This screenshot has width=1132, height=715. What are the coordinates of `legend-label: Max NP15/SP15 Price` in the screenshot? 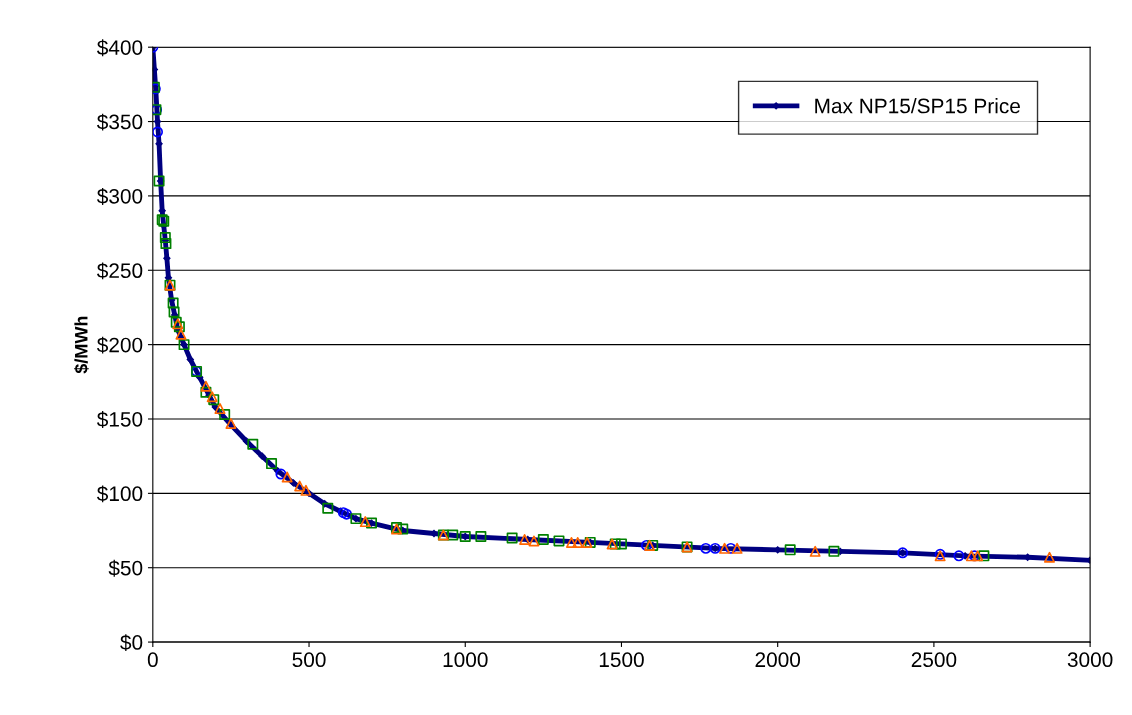 It's located at (917, 106).